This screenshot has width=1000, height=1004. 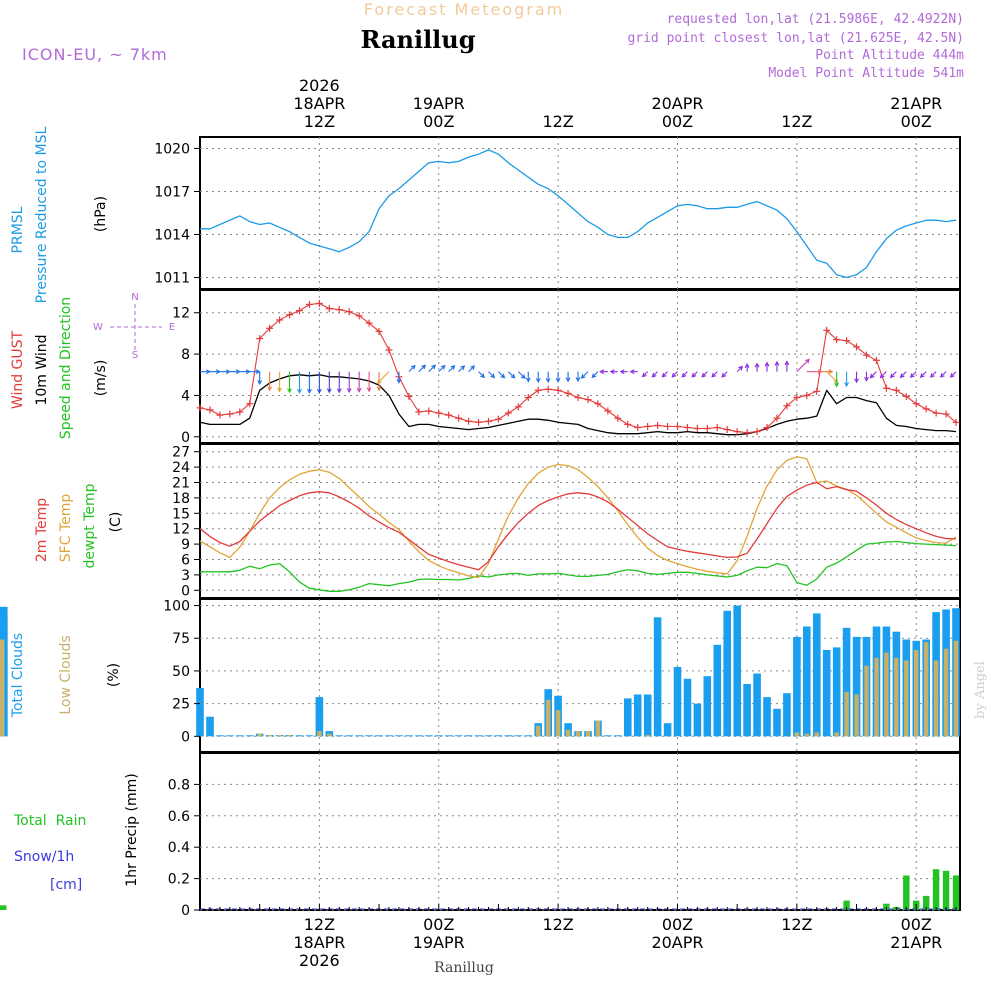 I want to click on dewpt-line, so click(x=578, y=566).